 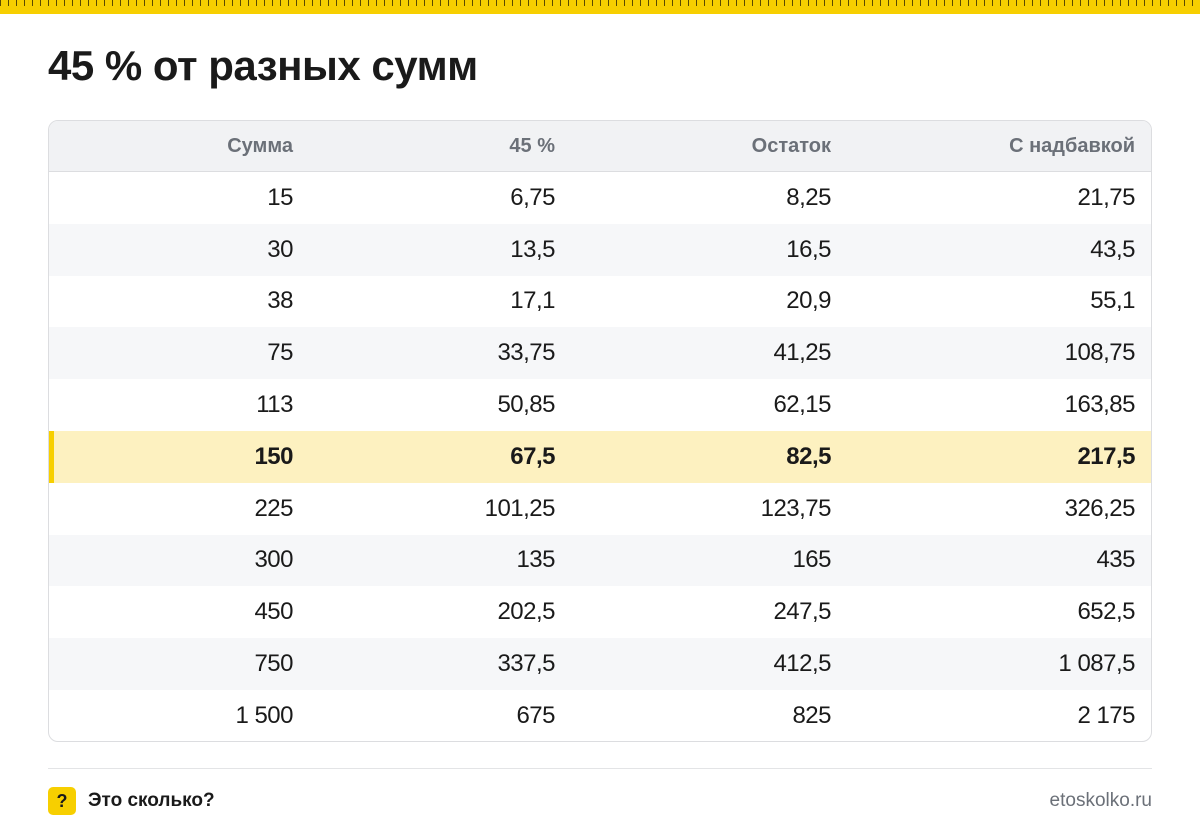 What do you see at coordinates (1100, 353) in the screenshot?
I see `table-cell: 108,75` at bounding box center [1100, 353].